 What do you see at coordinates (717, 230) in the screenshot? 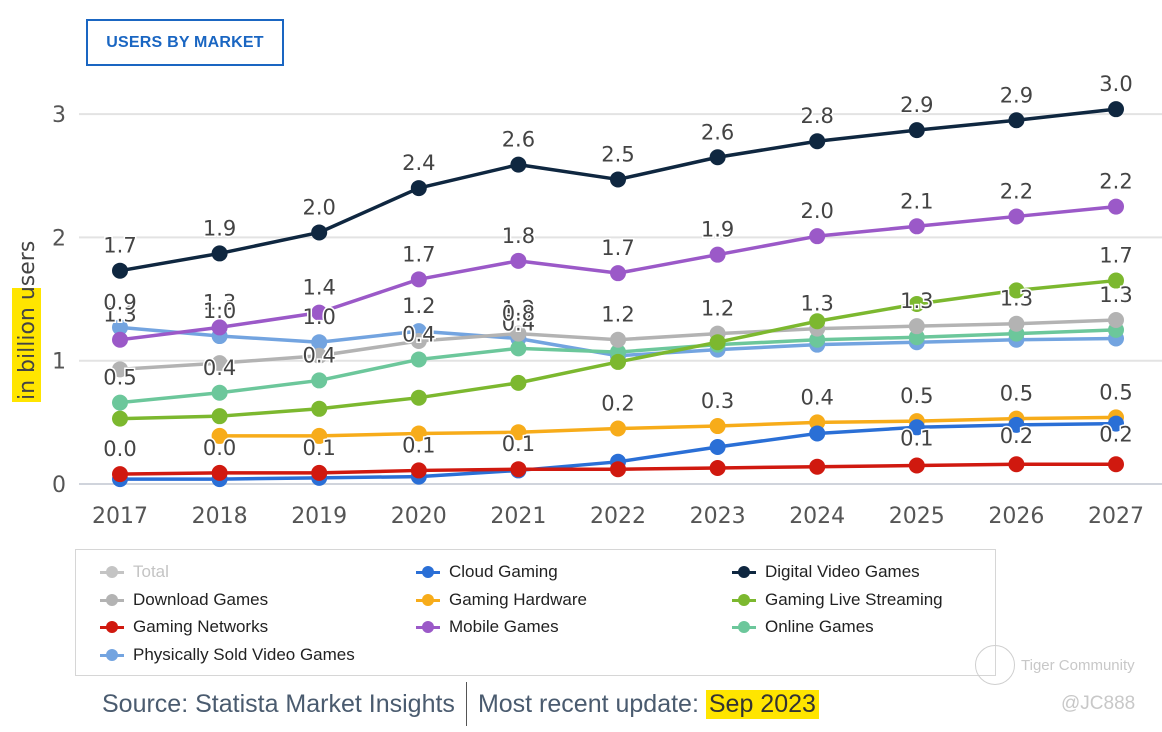
I see `data-label: 1.9` at bounding box center [717, 230].